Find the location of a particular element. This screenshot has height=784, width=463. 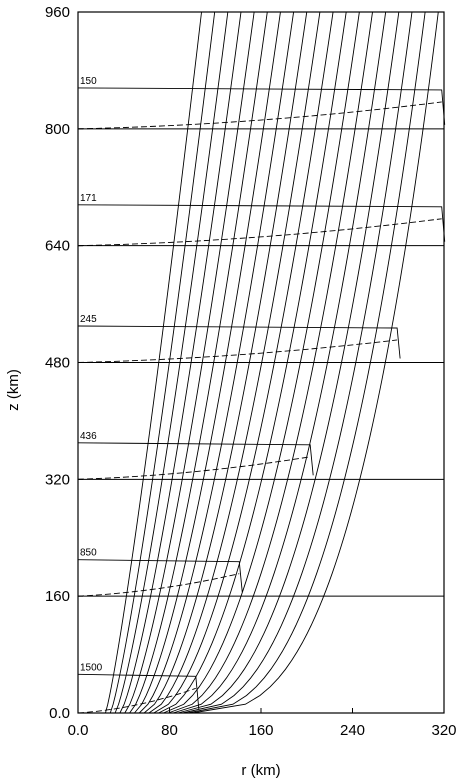

x-tick-label: 240 is located at coordinates (352, 730).